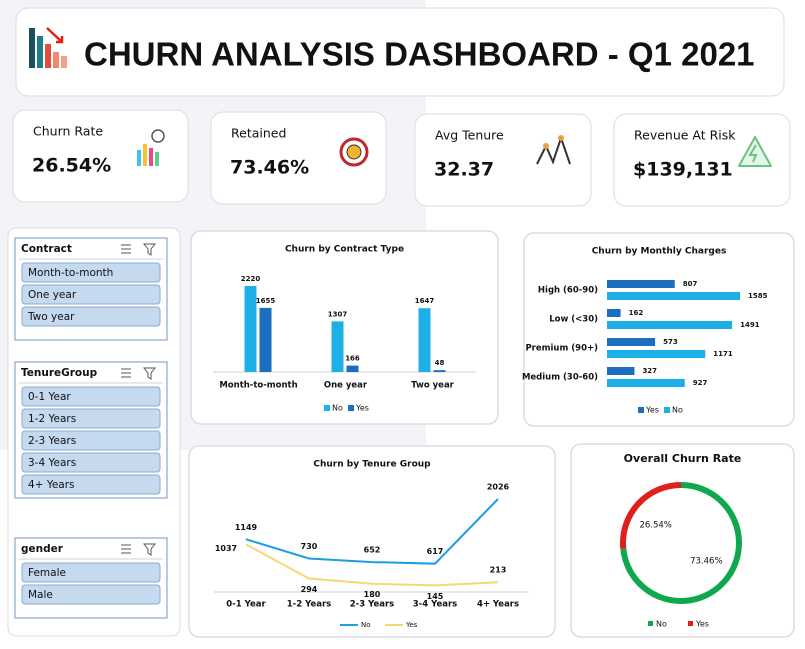  Describe the element at coordinates (258, 133) in the screenshot. I see `kpi-label: Retained` at that location.